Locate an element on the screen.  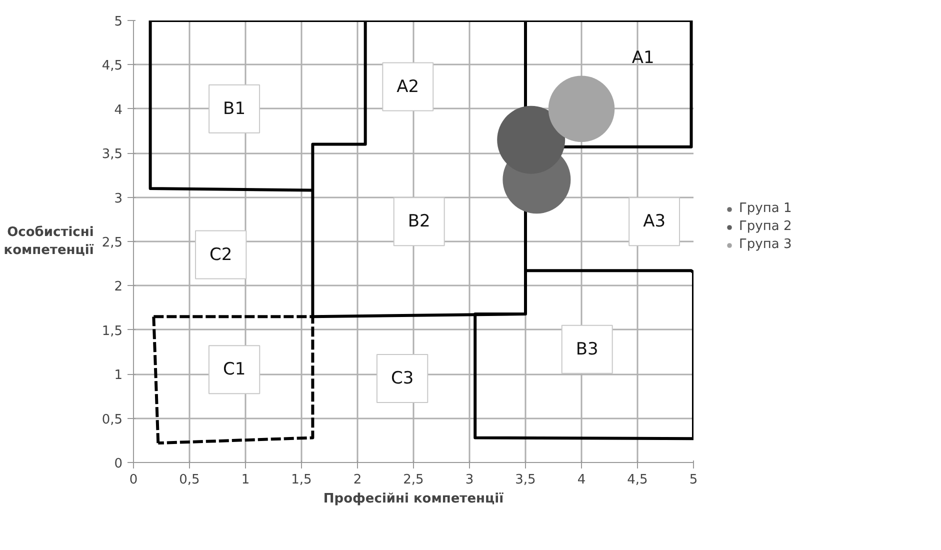
y-axis-title: Особистісні компетенції is located at coordinates (49, 241).